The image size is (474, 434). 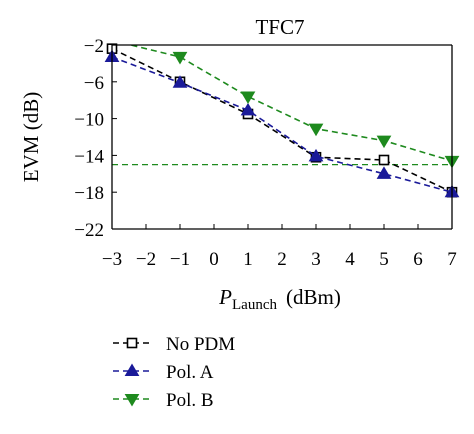 What do you see at coordinates (112, 259) in the screenshot?
I see `x-tick-label-0: −3` at bounding box center [112, 259].